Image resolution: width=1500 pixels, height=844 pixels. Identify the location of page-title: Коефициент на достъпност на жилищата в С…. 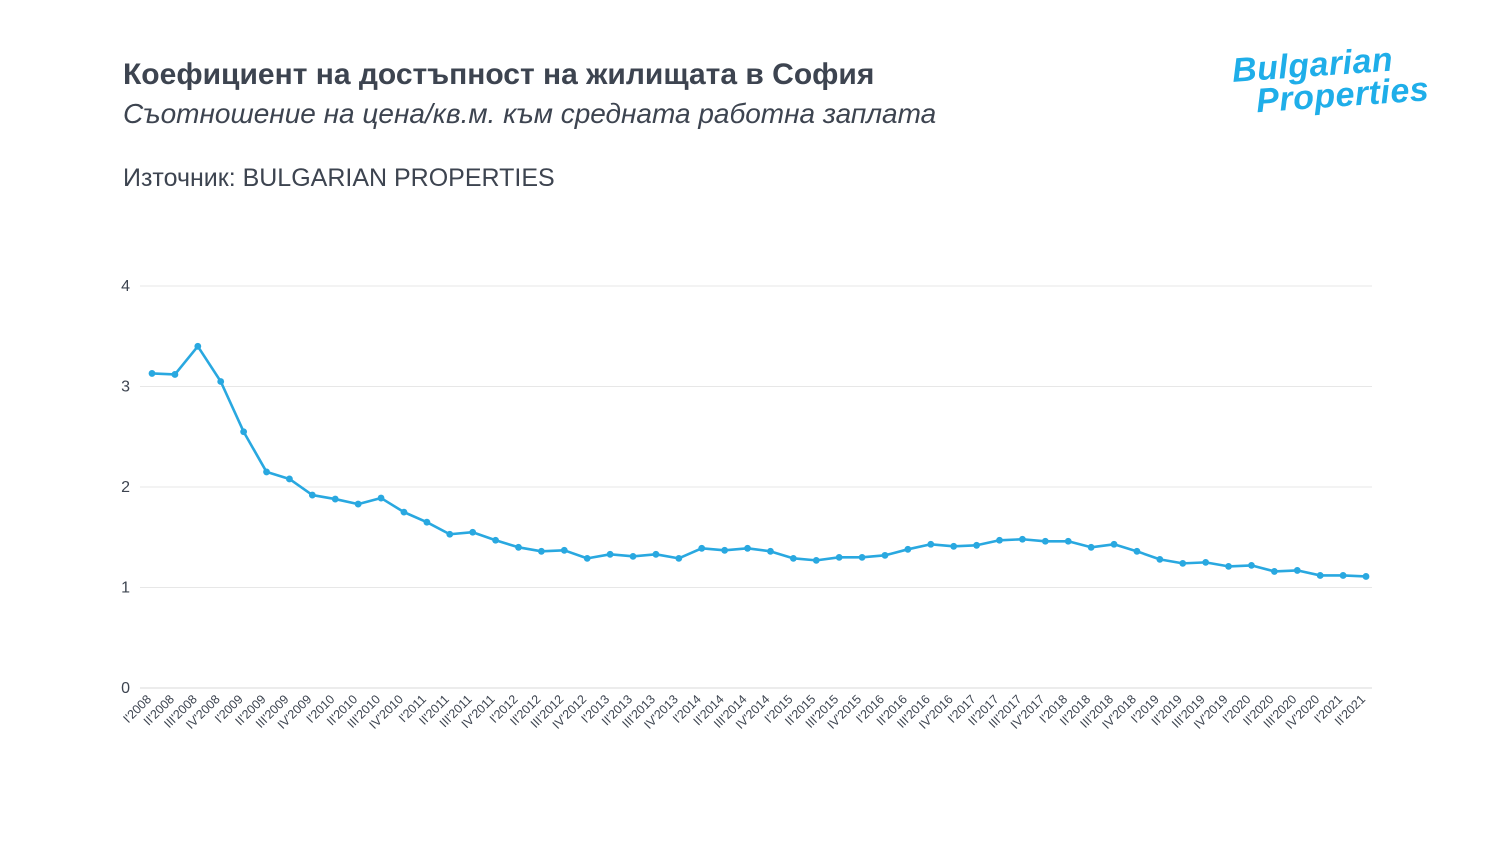
(499, 74).